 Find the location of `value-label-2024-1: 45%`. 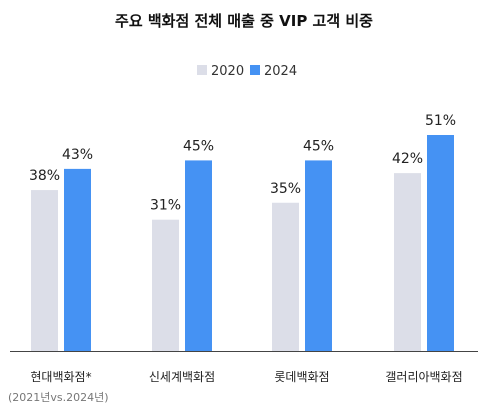

value-label-2024-1: 45% is located at coordinates (198, 146).